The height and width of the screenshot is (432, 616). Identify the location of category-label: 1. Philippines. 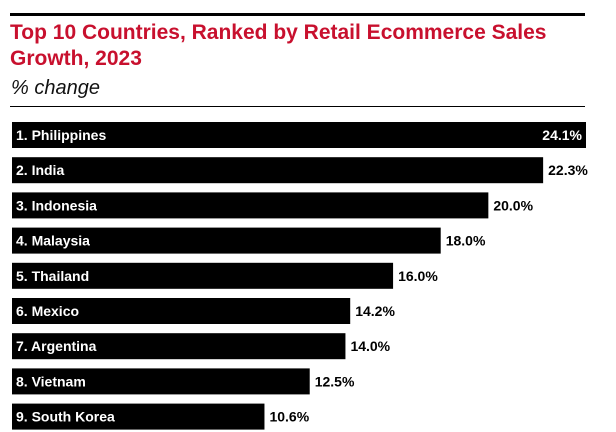
(61, 135).